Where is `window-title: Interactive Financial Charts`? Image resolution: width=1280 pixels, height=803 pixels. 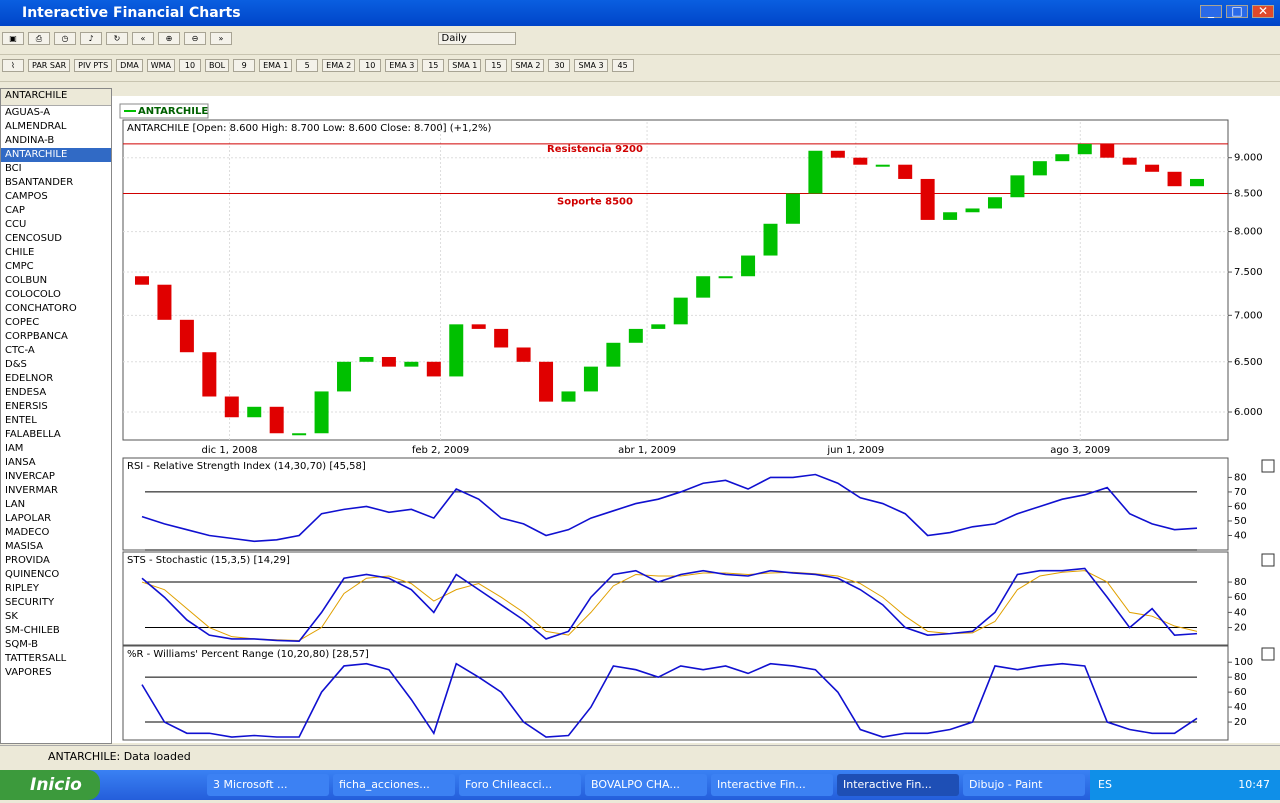 window-title: Interactive Financial Charts is located at coordinates (640, 13).